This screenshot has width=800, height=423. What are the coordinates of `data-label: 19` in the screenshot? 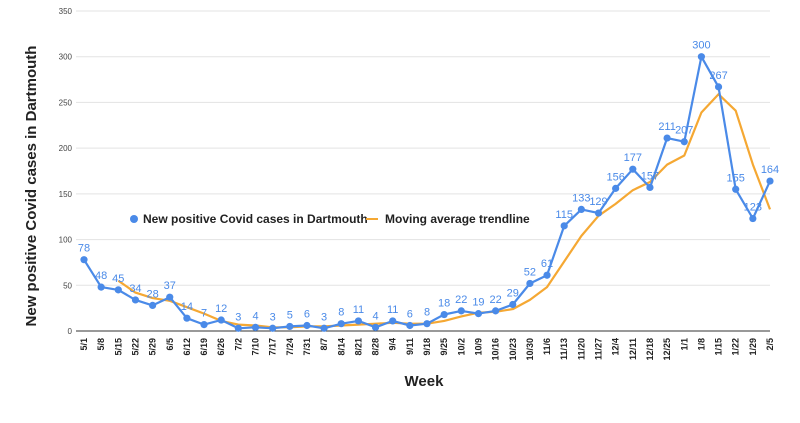 It's located at (478, 303).